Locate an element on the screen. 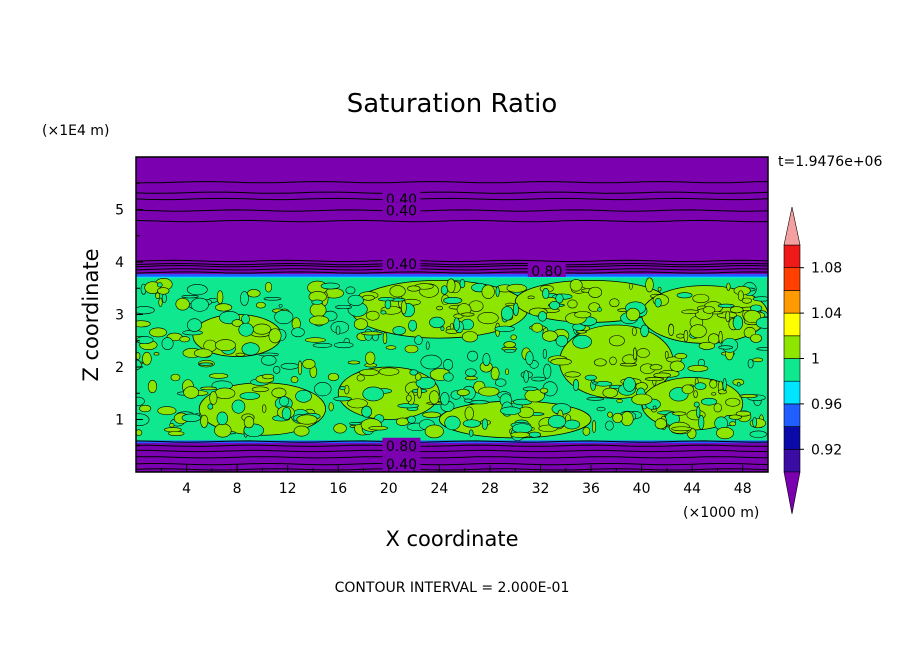 This screenshot has width=904, height=654. x-tick-label: 4 is located at coordinates (186, 489).